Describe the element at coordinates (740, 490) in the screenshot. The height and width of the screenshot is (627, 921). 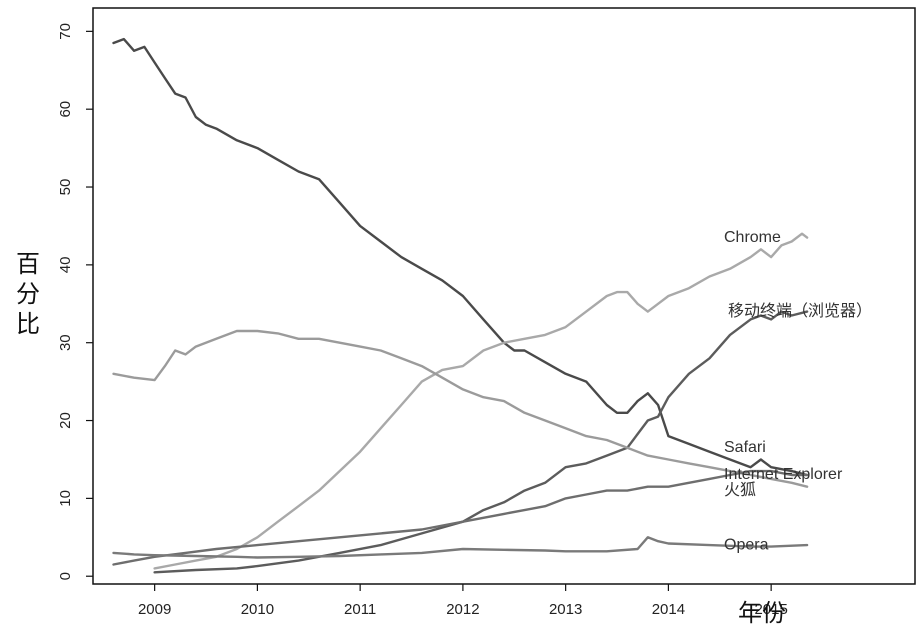
I see `series-label-4: 火狐` at that location.